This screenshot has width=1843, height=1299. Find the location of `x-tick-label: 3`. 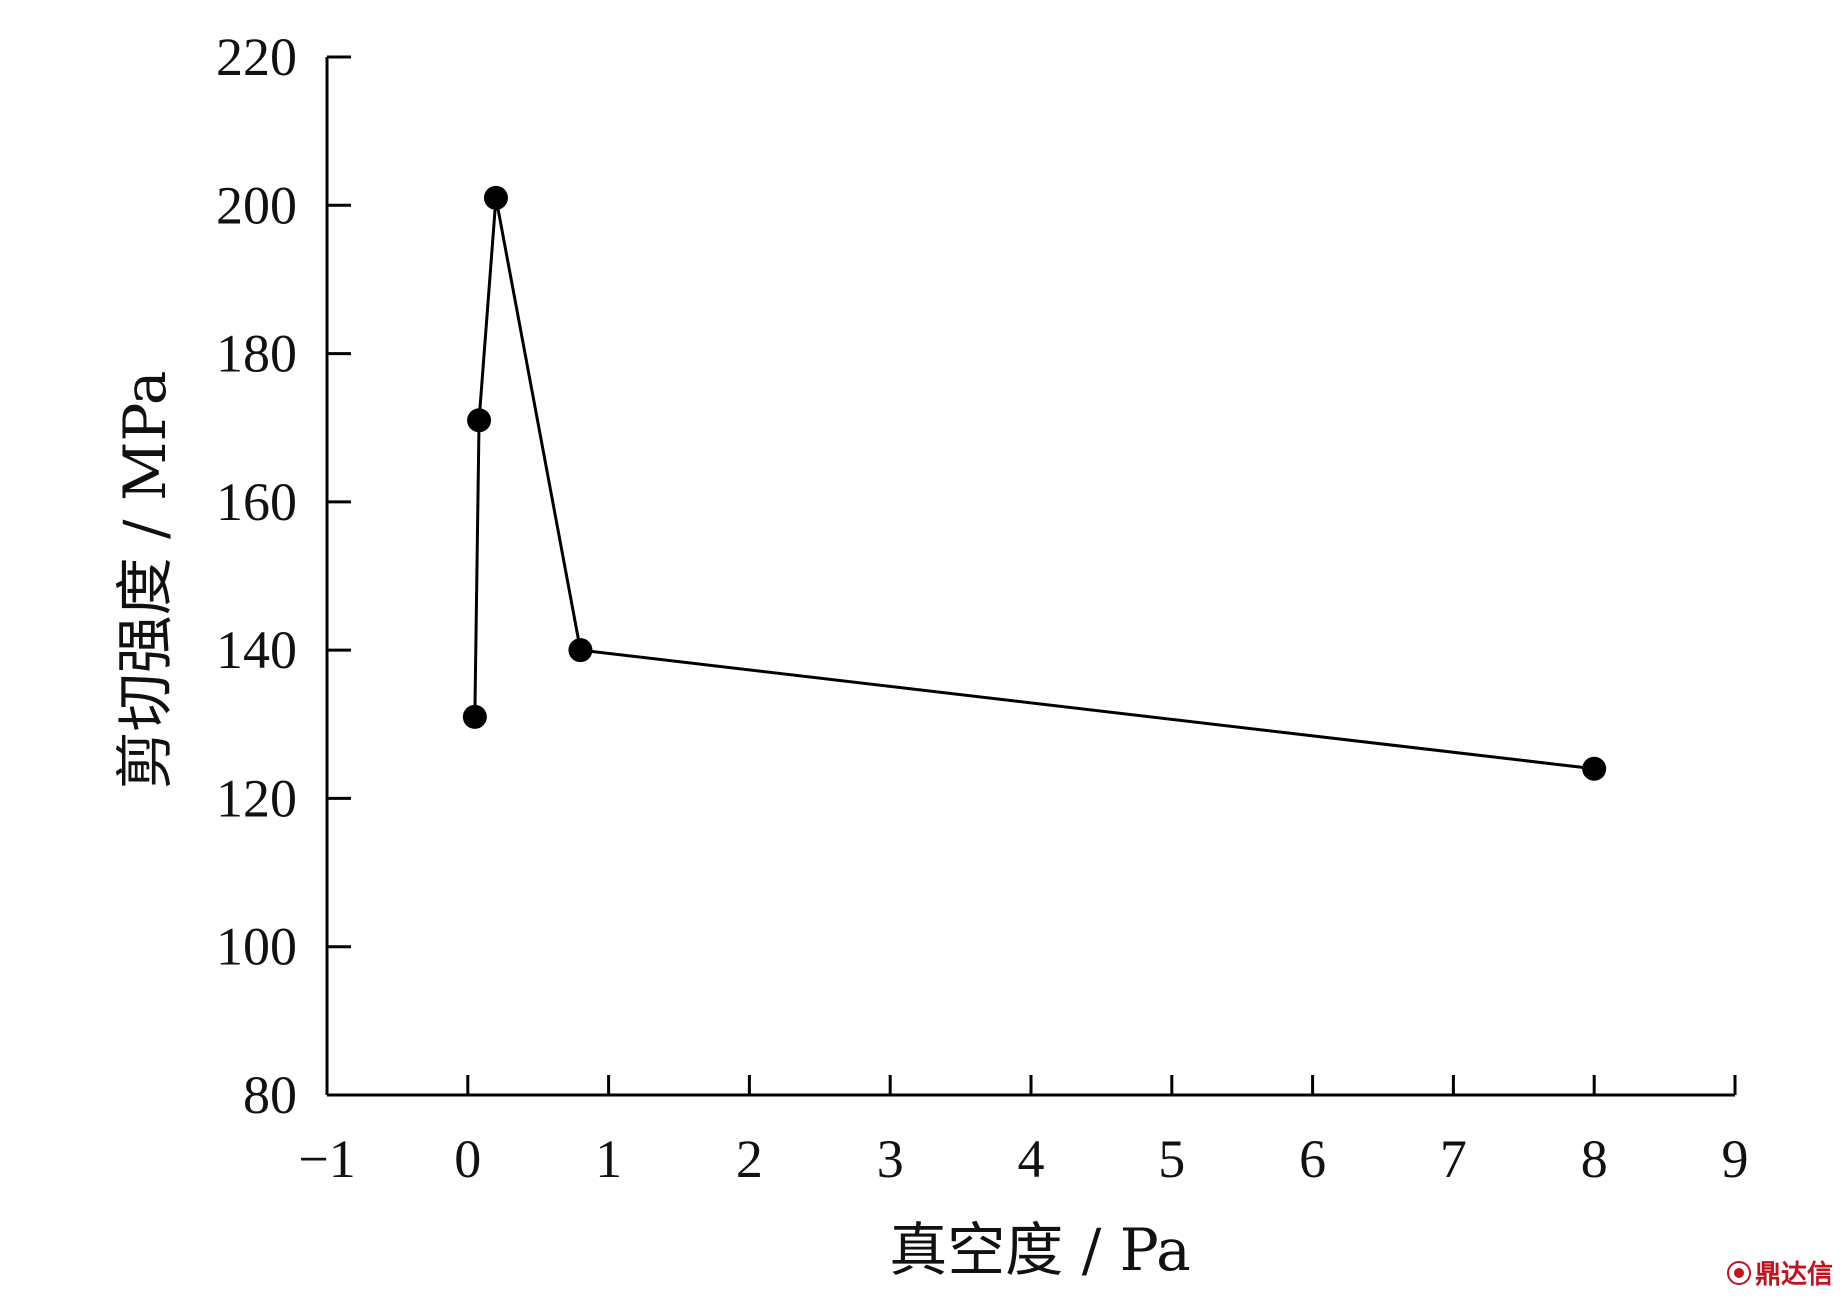

x-tick-label: 3 is located at coordinates (890, 1159).